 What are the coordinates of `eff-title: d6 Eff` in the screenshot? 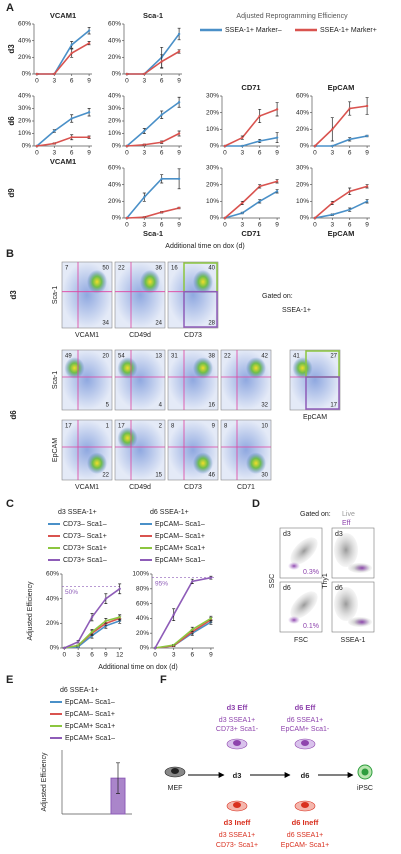 It's located at (305, 707).